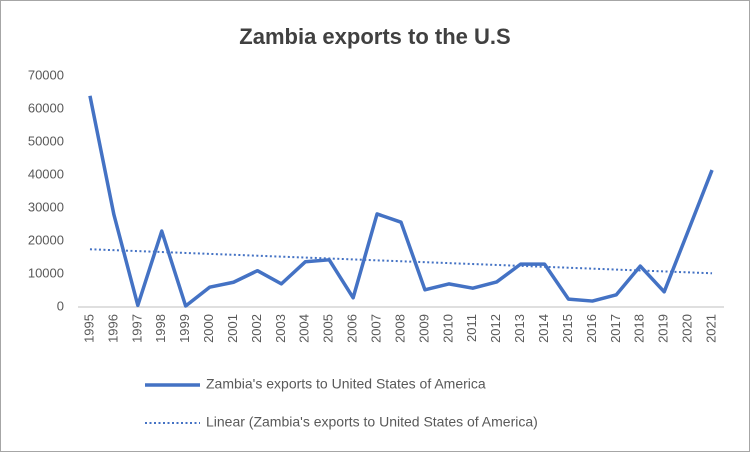 Image resolution: width=750 pixels, height=452 pixels. What do you see at coordinates (280, 328) in the screenshot?
I see `x-tick-label: 2003` at bounding box center [280, 328].